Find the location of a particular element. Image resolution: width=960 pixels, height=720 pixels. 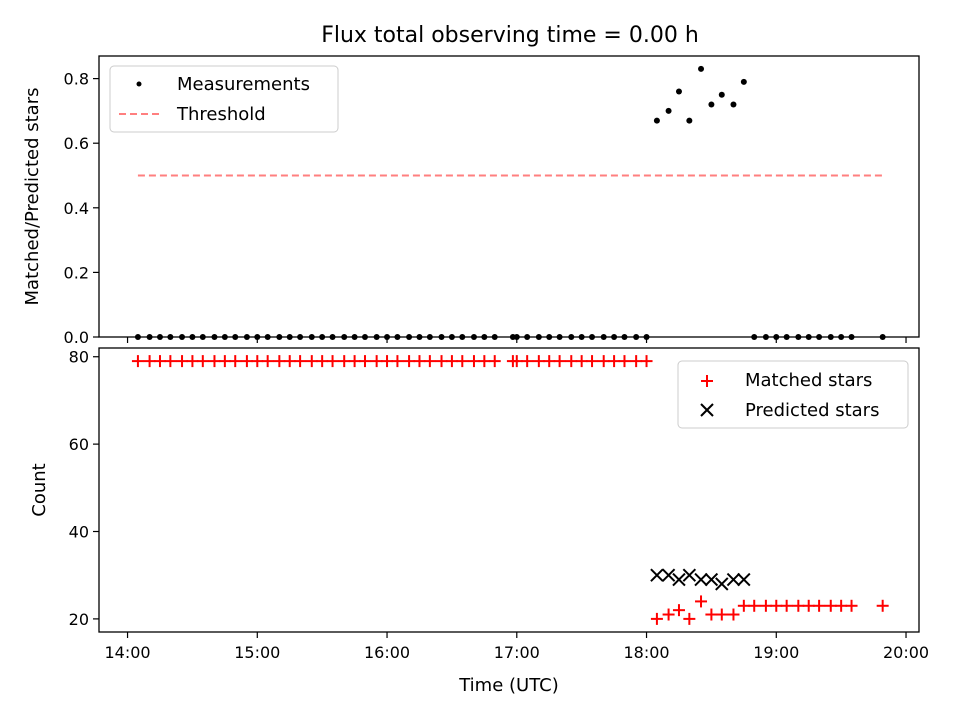

y-tick-label: 20 is located at coordinates (79, 619).